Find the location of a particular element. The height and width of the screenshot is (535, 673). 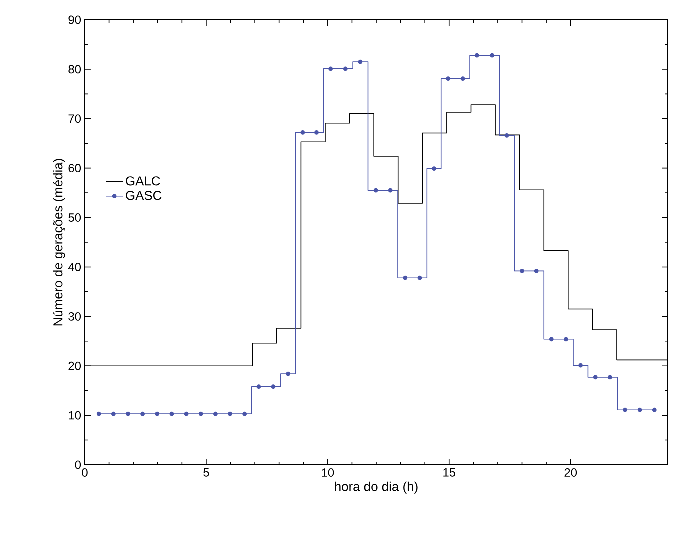

legend-label: GALC is located at coordinates (143, 181).